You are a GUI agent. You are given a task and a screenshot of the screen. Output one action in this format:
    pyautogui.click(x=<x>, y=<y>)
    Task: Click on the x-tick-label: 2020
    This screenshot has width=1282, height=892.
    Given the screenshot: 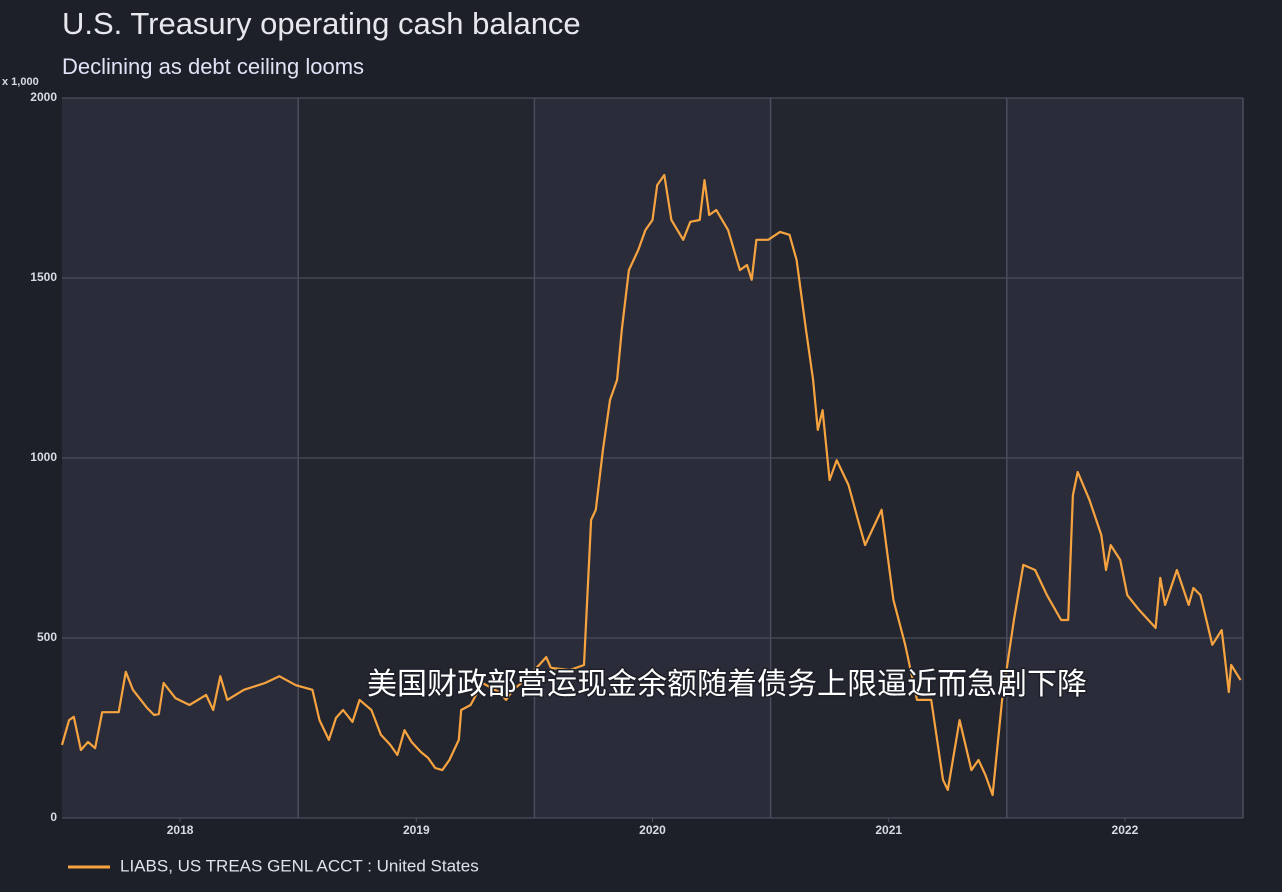 What is the action you would take?
    pyautogui.click(x=652, y=830)
    